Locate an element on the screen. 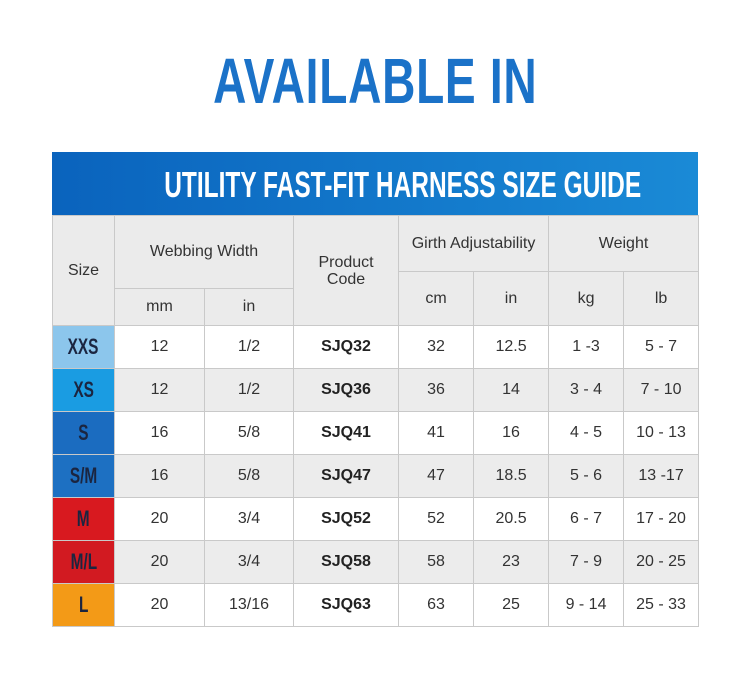 The image size is (750, 680). cell-cm: 52 is located at coordinates (436, 519).